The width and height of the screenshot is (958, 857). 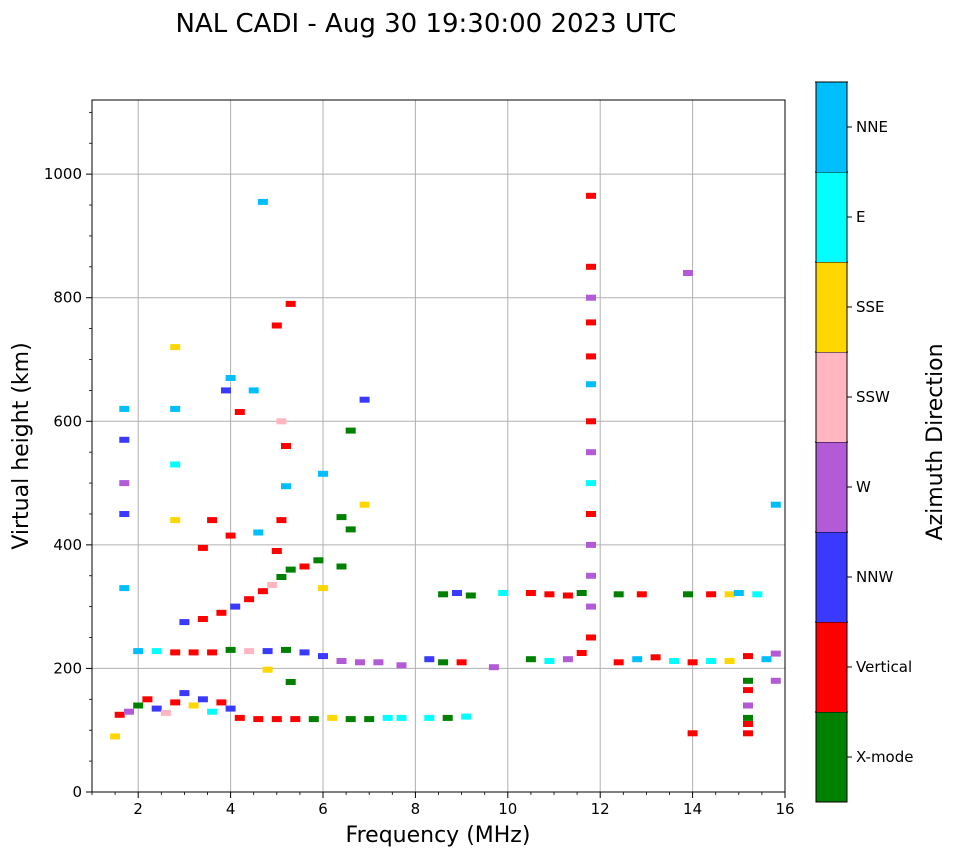 I want to click on y-axis-label: Virtual height (km), so click(x=21, y=445).